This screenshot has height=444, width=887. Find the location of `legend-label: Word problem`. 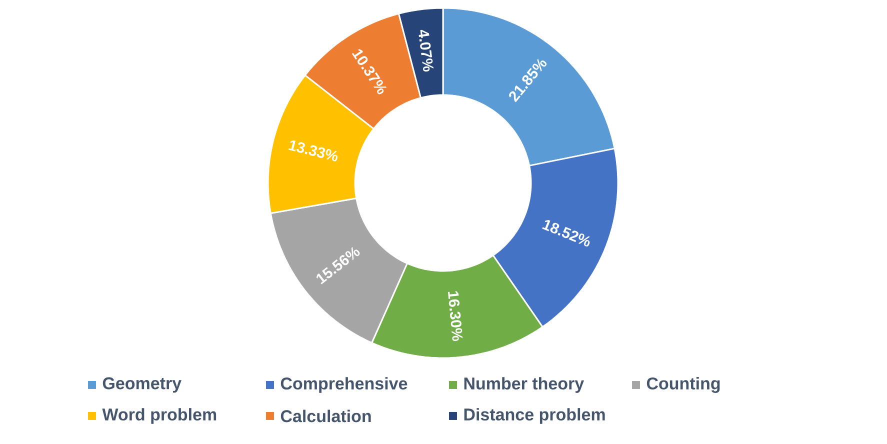

legend-label: Word problem is located at coordinates (159, 416).